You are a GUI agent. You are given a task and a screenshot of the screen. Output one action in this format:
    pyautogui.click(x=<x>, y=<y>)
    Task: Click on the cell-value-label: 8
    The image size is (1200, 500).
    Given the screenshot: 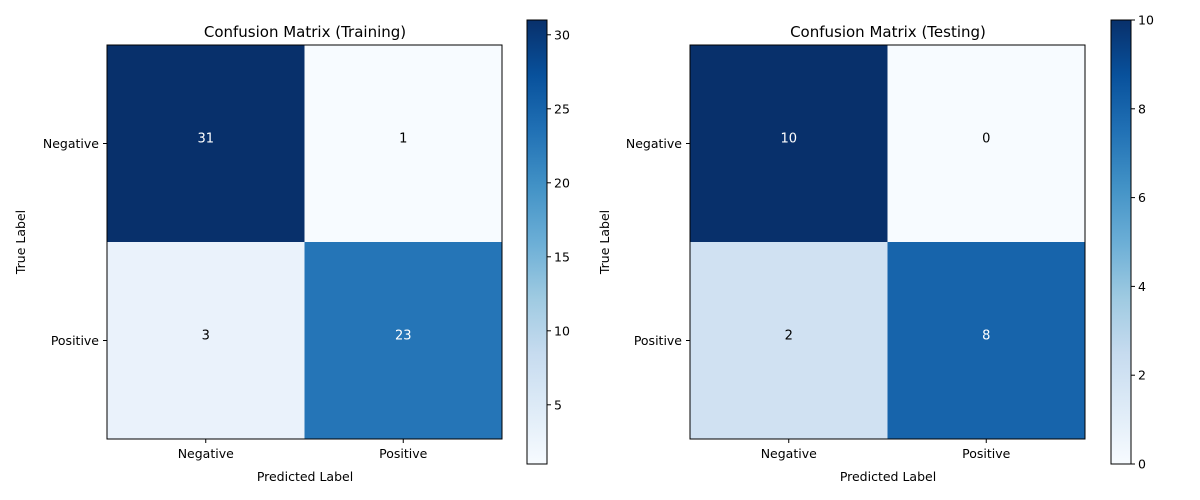 What is the action you would take?
    pyautogui.click(x=986, y=336)
    